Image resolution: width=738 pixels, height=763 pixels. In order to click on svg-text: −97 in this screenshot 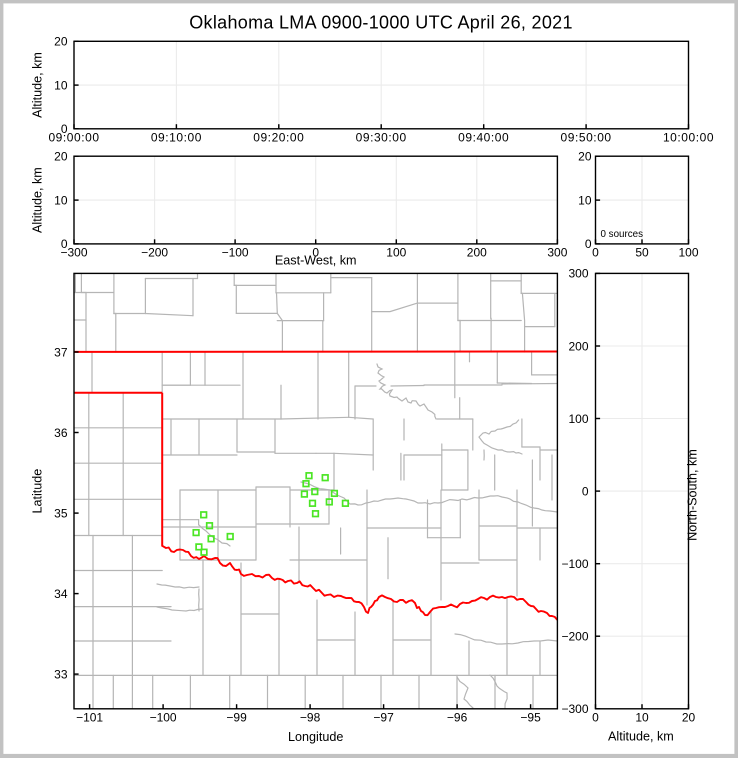, I will do `click(383, 718)`.